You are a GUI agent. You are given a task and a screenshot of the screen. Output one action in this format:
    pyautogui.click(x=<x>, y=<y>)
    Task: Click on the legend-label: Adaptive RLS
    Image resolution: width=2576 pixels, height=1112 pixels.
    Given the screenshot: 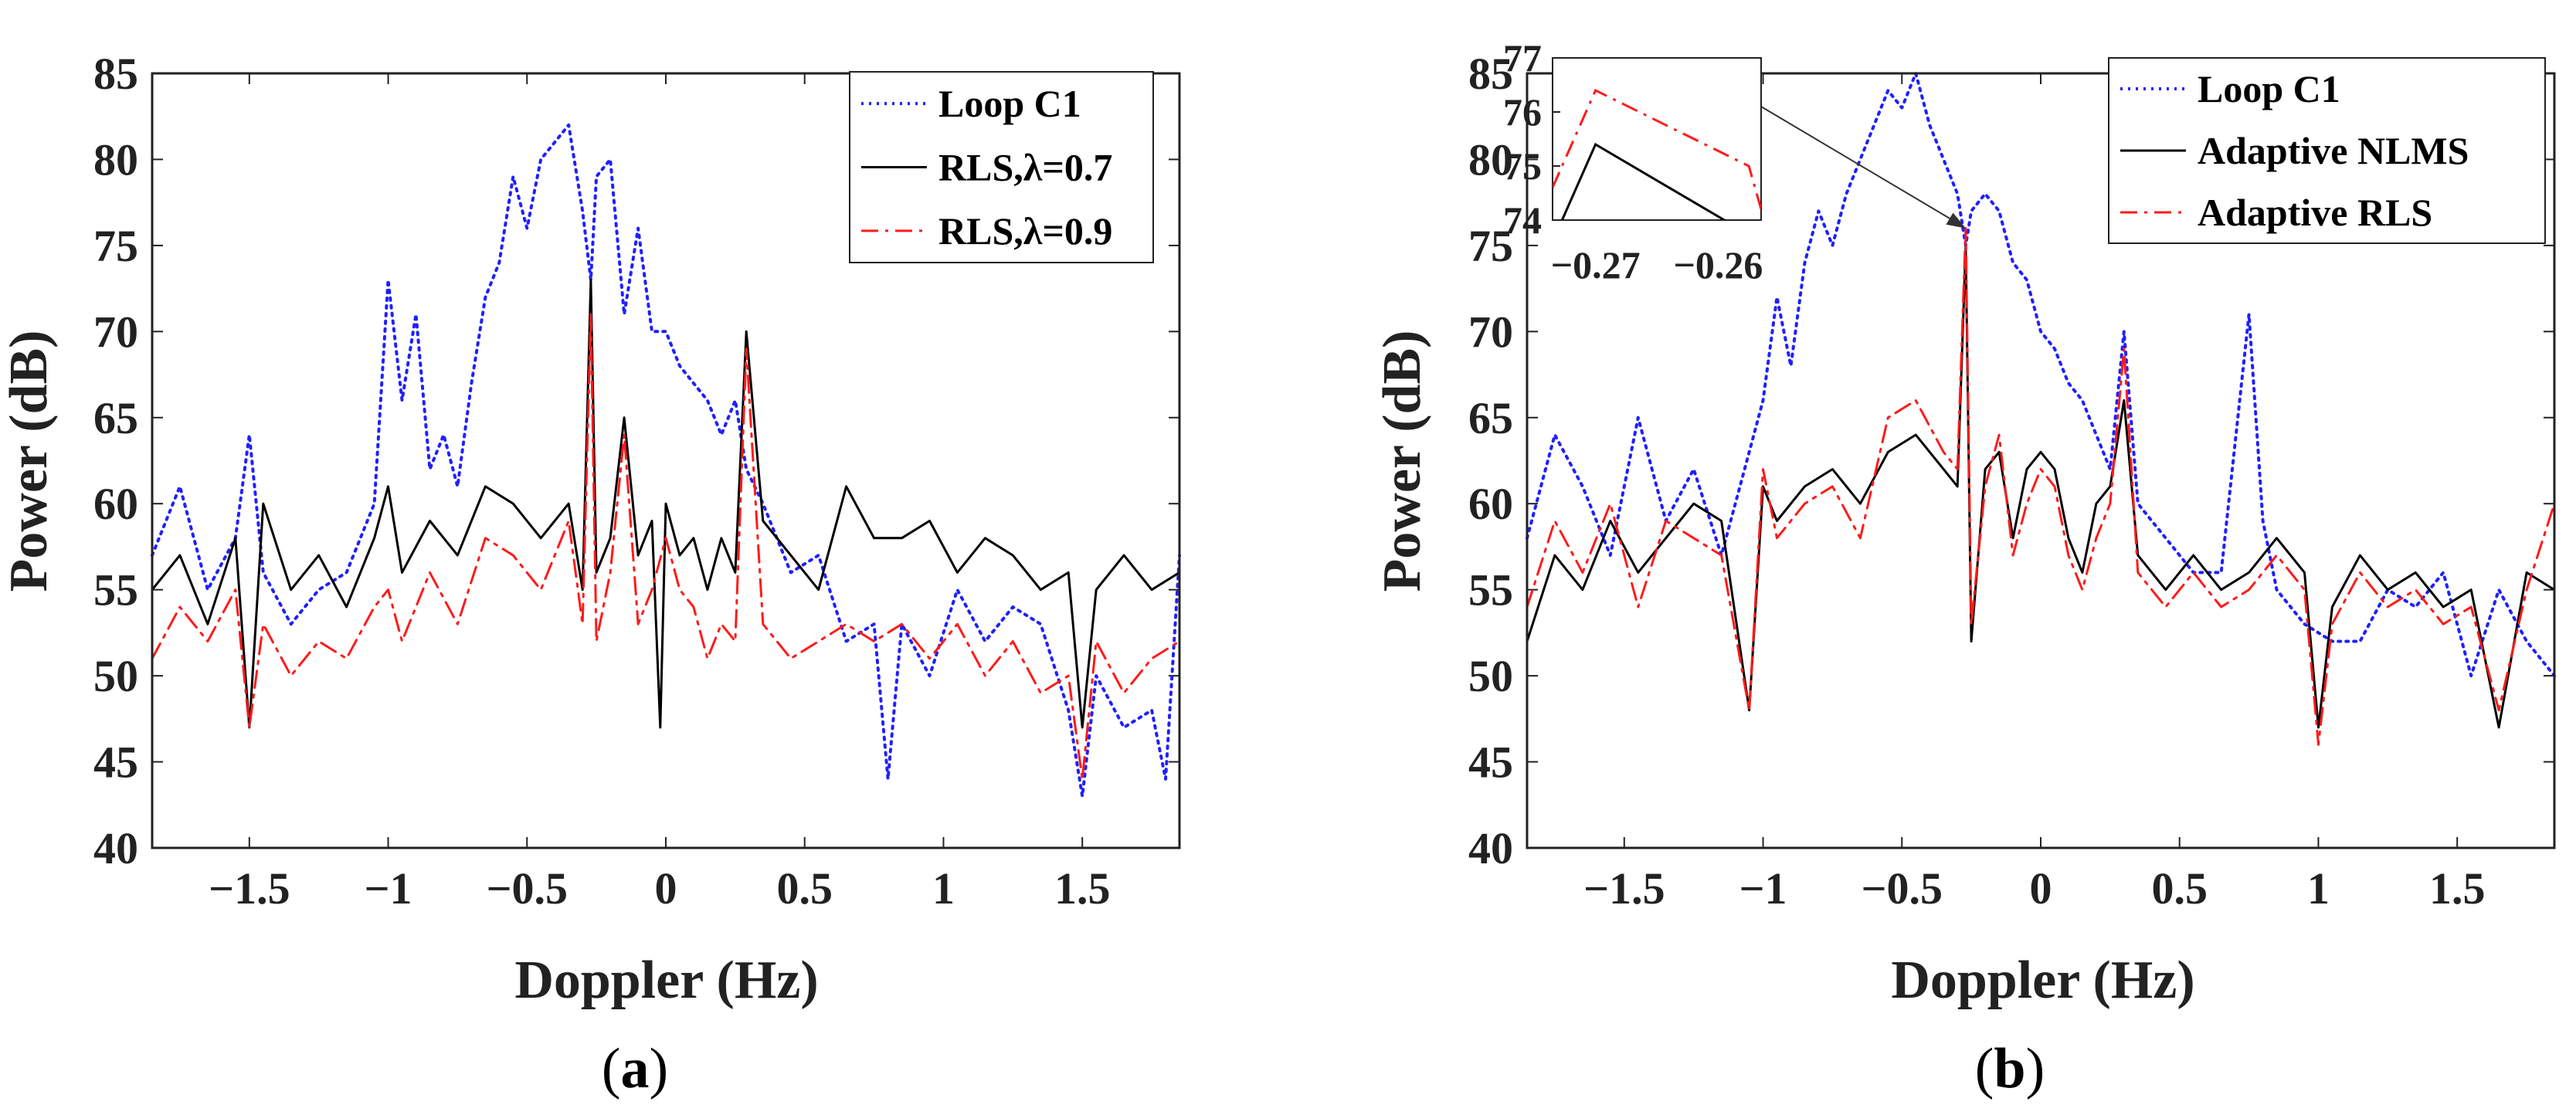 What is the action you would take?
    pyautogui.click(x=2315, y=212)
    